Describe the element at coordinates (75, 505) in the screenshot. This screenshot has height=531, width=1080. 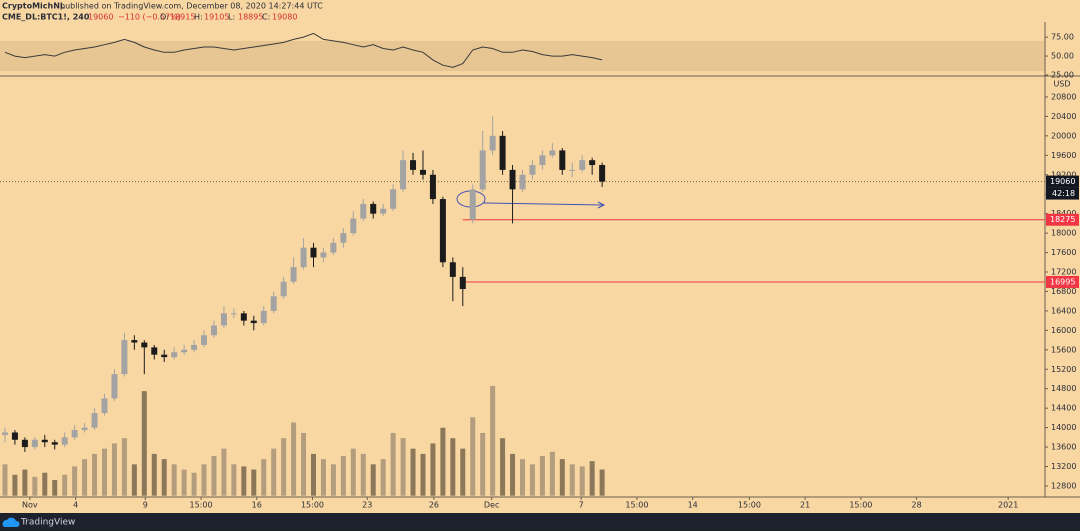
I see `x-tick-label: 4` at that location.